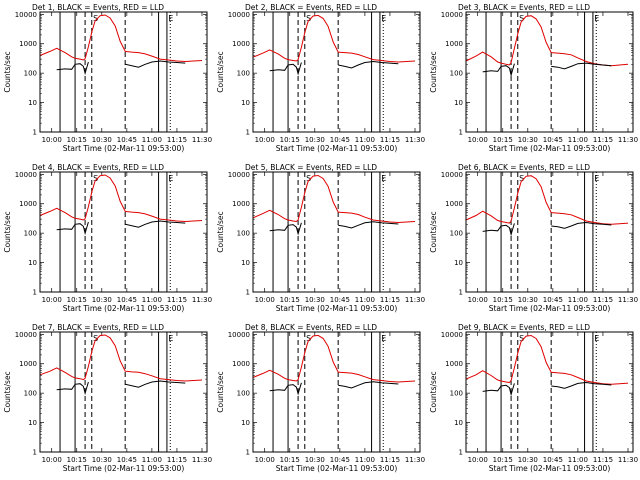  What do you see at coordinates (311, 327) in the screenshot?
I see `panel-title: Det 8, BLACK = Events, RED = LLD` at bounding box center [311, 327].